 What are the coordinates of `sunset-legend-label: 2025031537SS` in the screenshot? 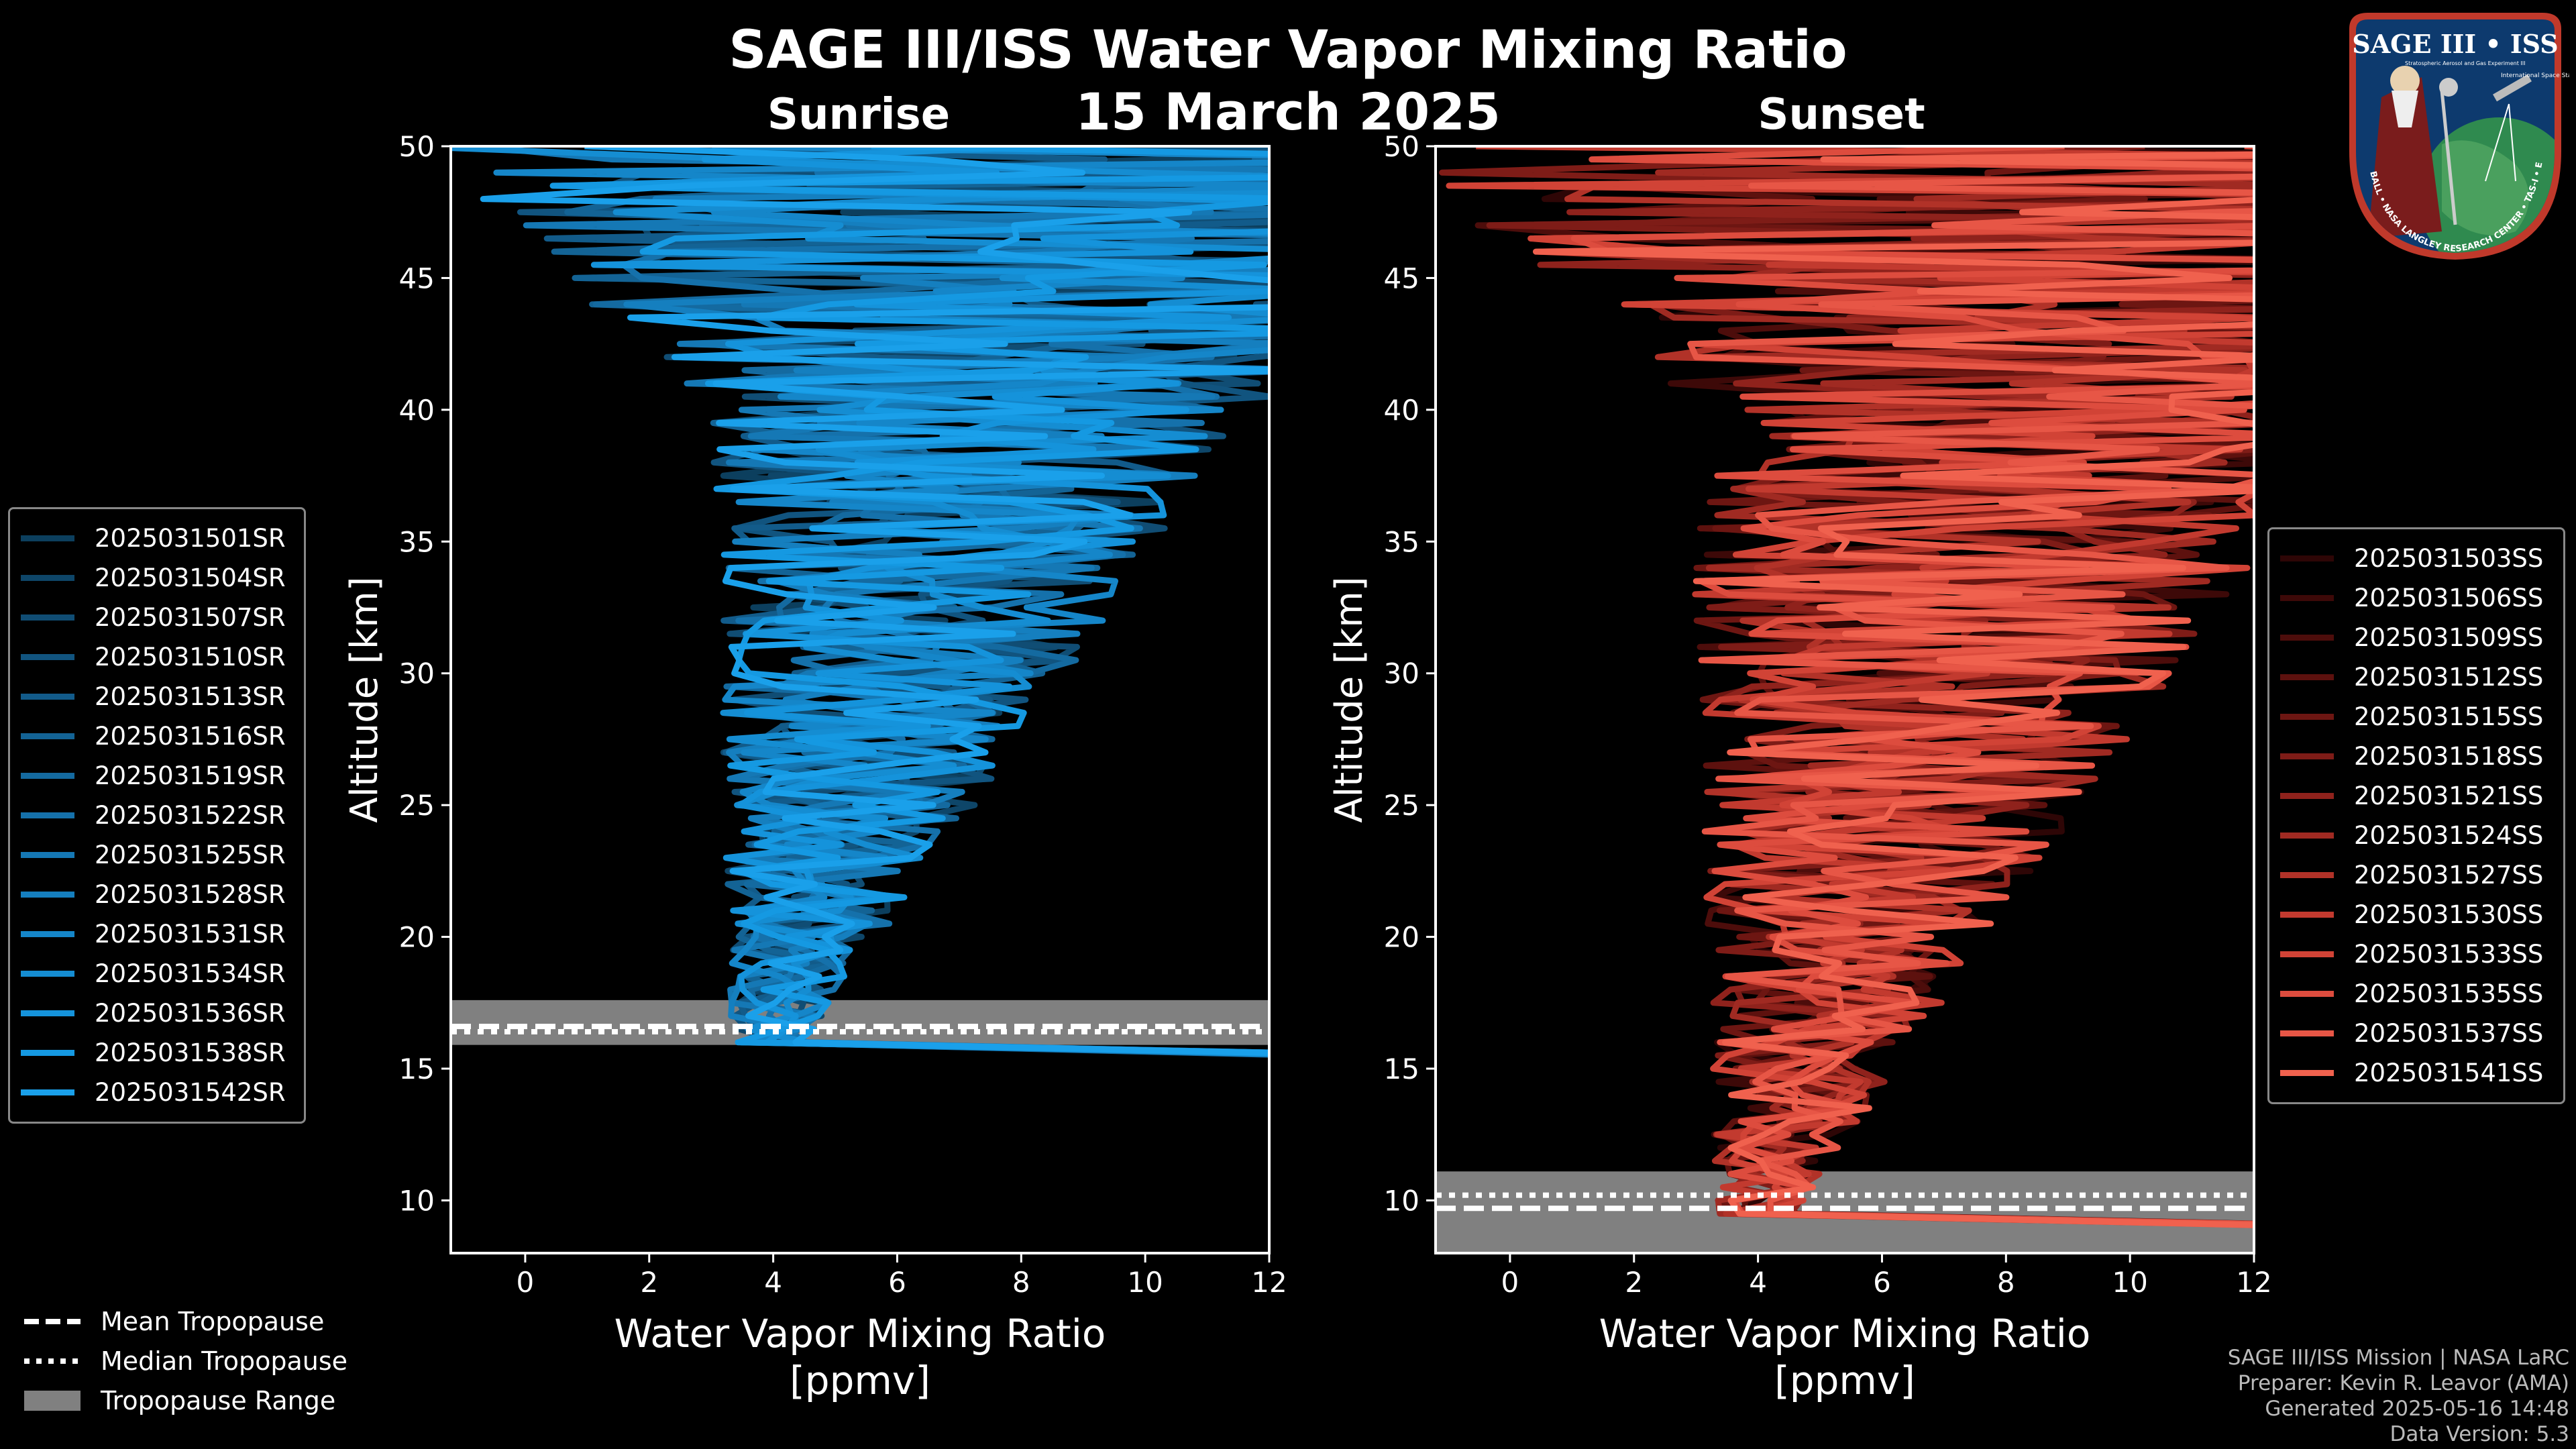 It's located at (2449, 1033).